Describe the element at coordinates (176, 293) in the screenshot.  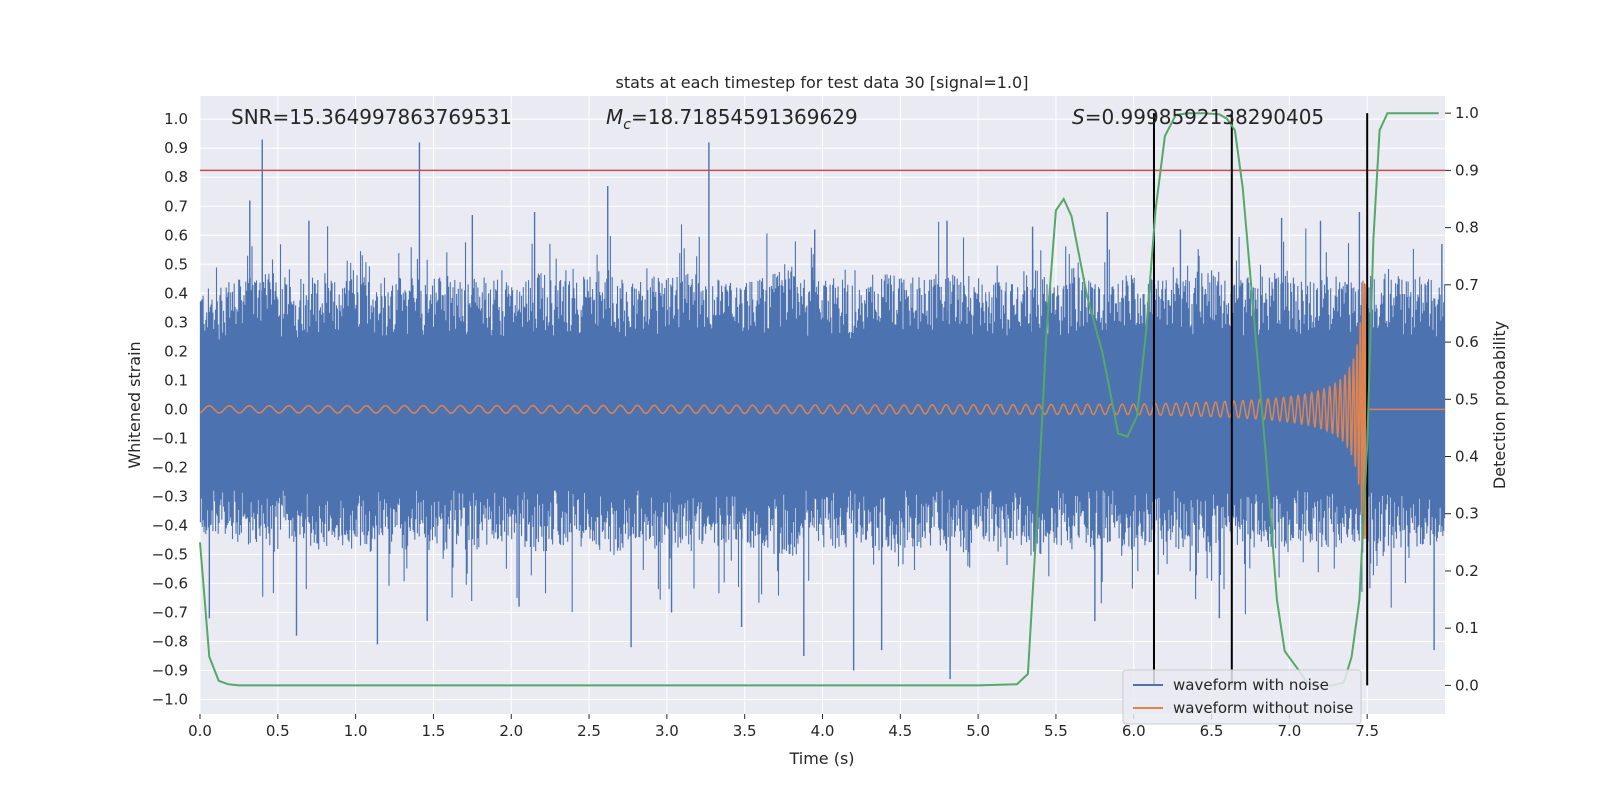
I see `y-left-tick-label: 0.4` at that location.